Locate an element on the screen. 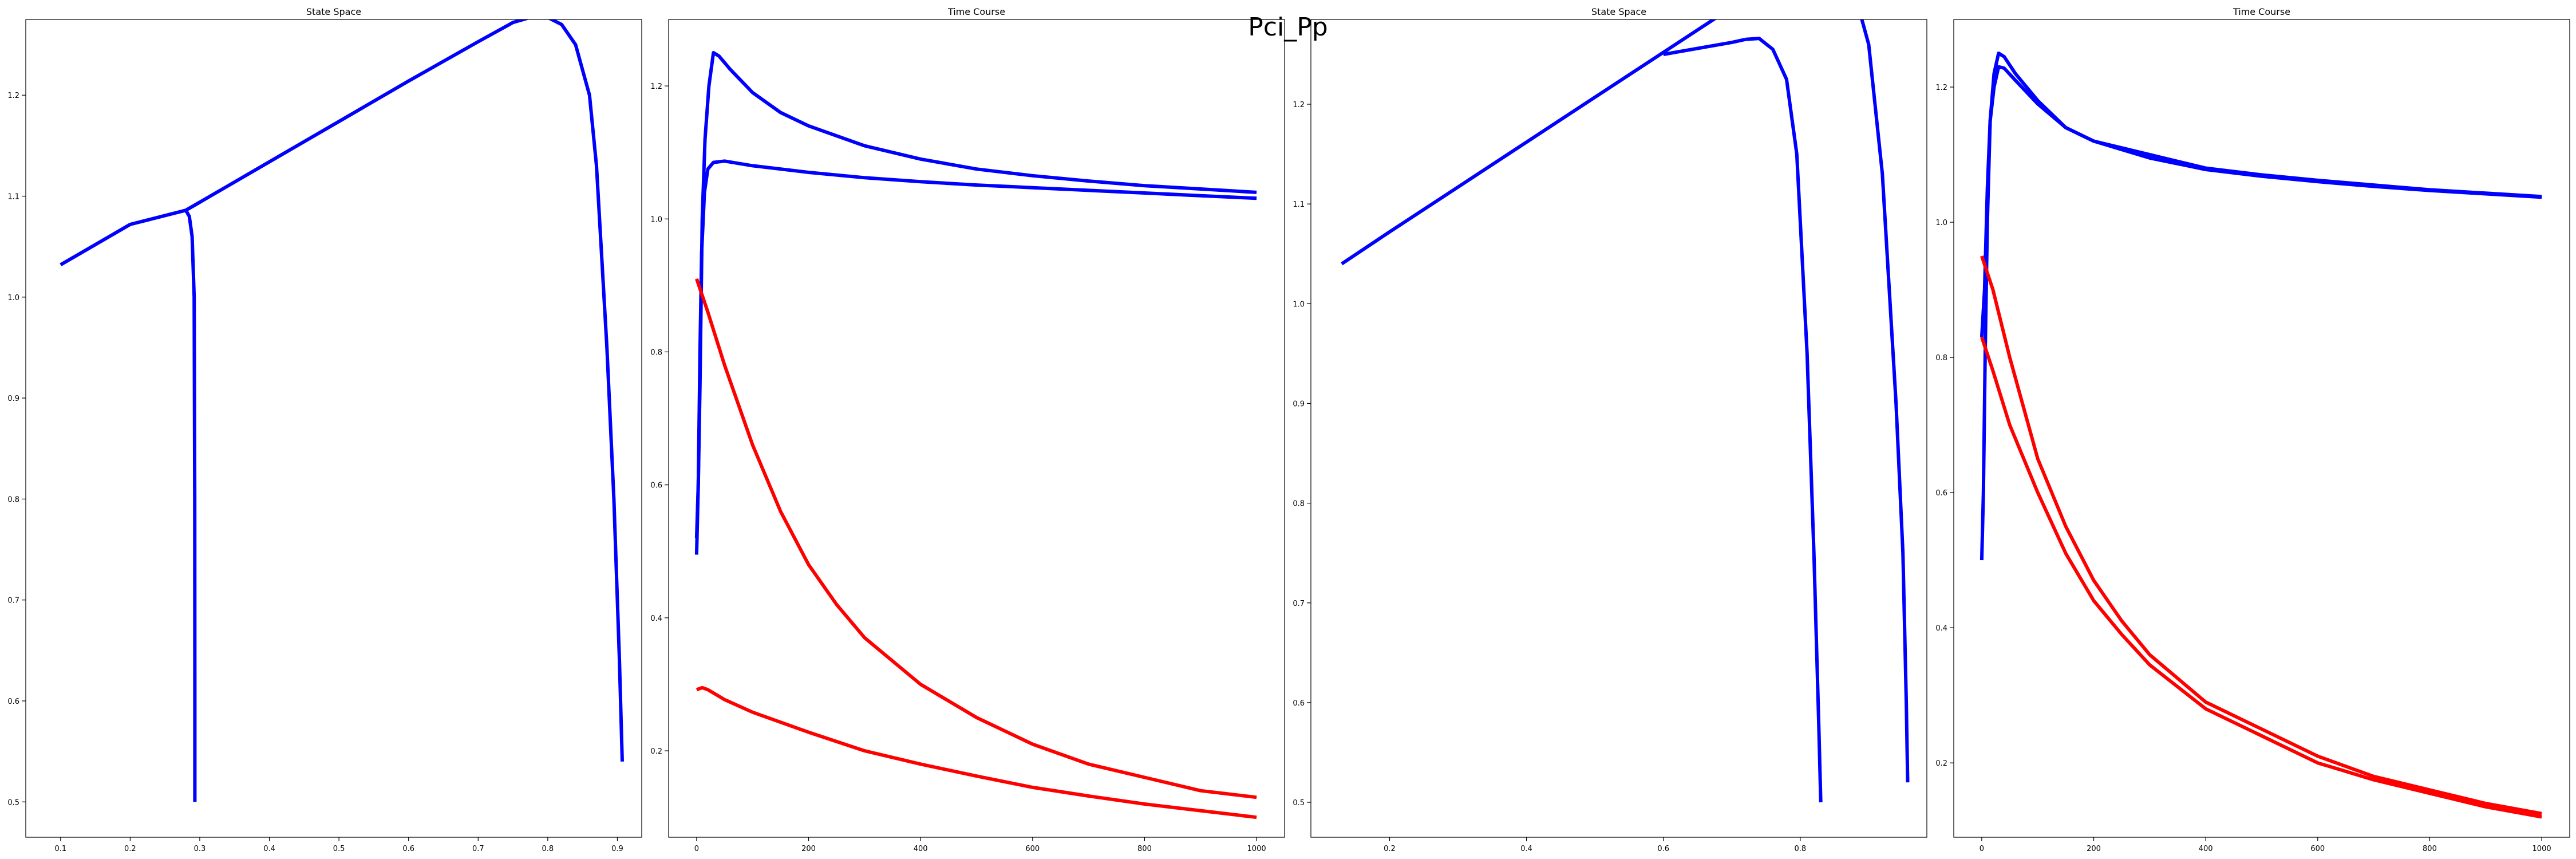  x-tick-label: 0.9 is located at coordinates (617, 849).